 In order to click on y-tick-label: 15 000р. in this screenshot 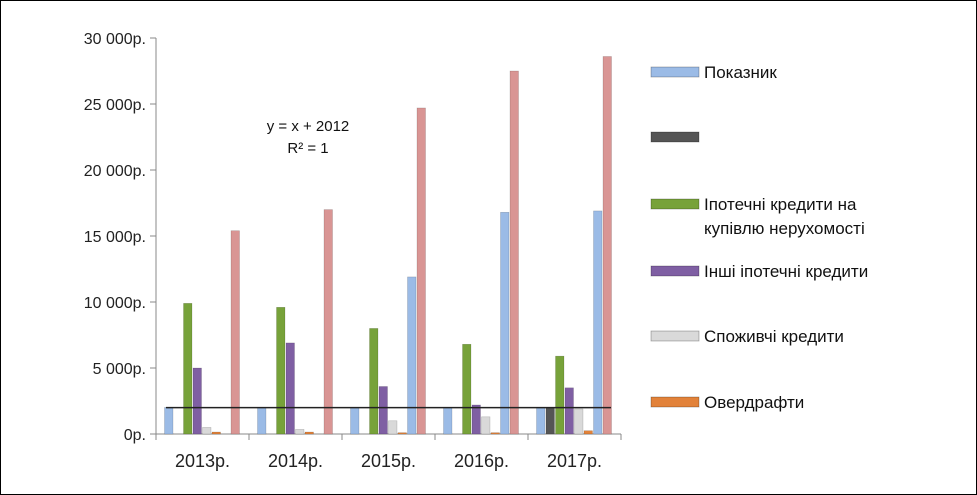, I will do `click(115, 237)`.